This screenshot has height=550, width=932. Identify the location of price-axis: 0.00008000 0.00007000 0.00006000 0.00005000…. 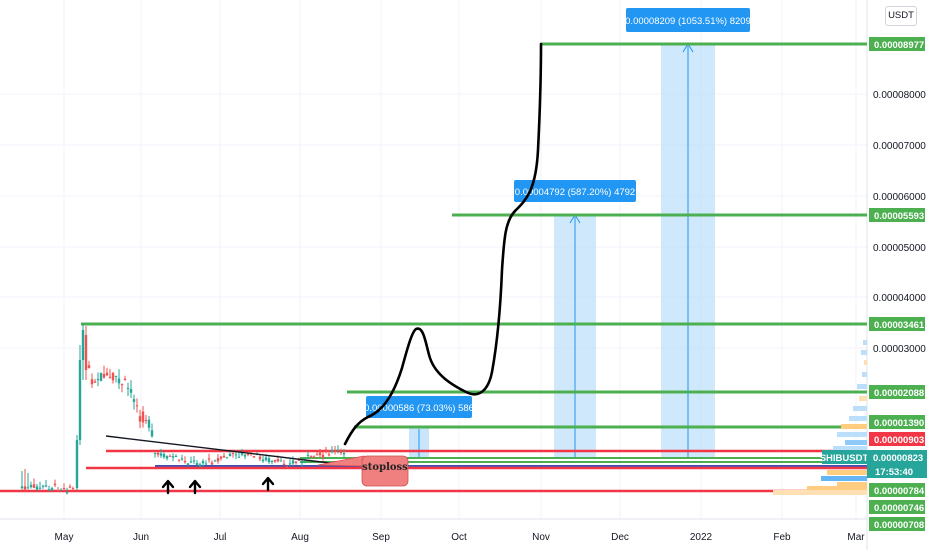
(899, 222).